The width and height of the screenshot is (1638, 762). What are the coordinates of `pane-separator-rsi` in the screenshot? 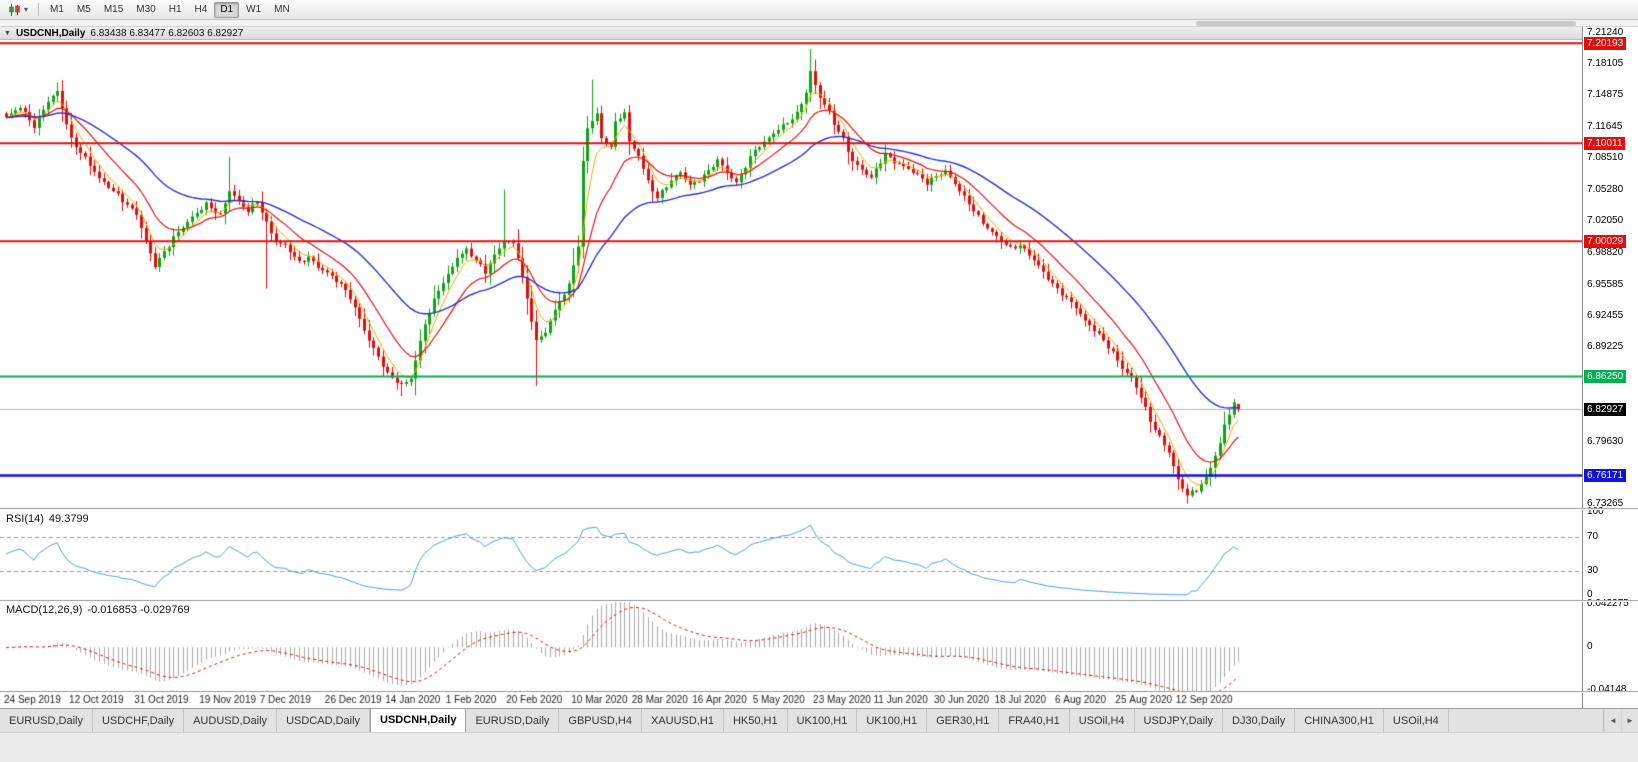 It's located at (819, 509).